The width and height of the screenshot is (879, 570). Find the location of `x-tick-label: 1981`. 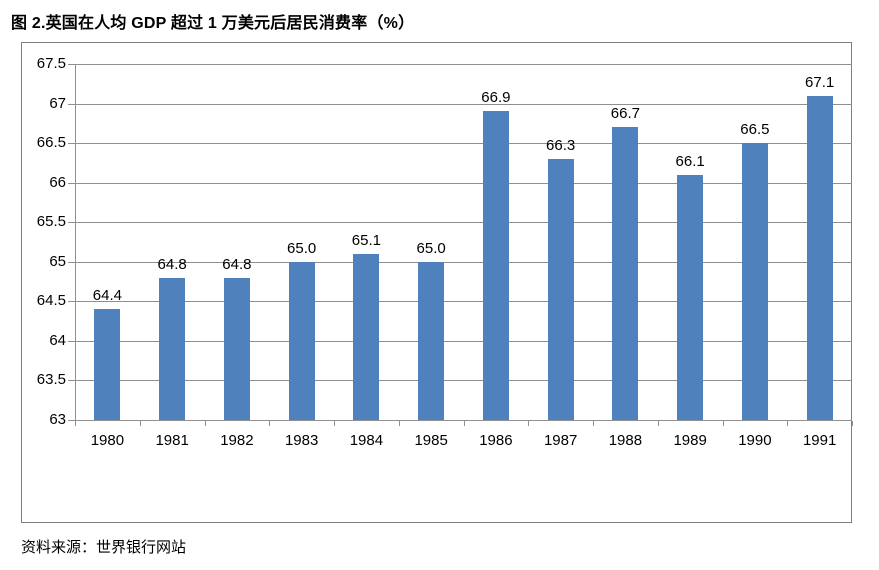

x-tick-label: 1981 is located at coordinates (172, 440).